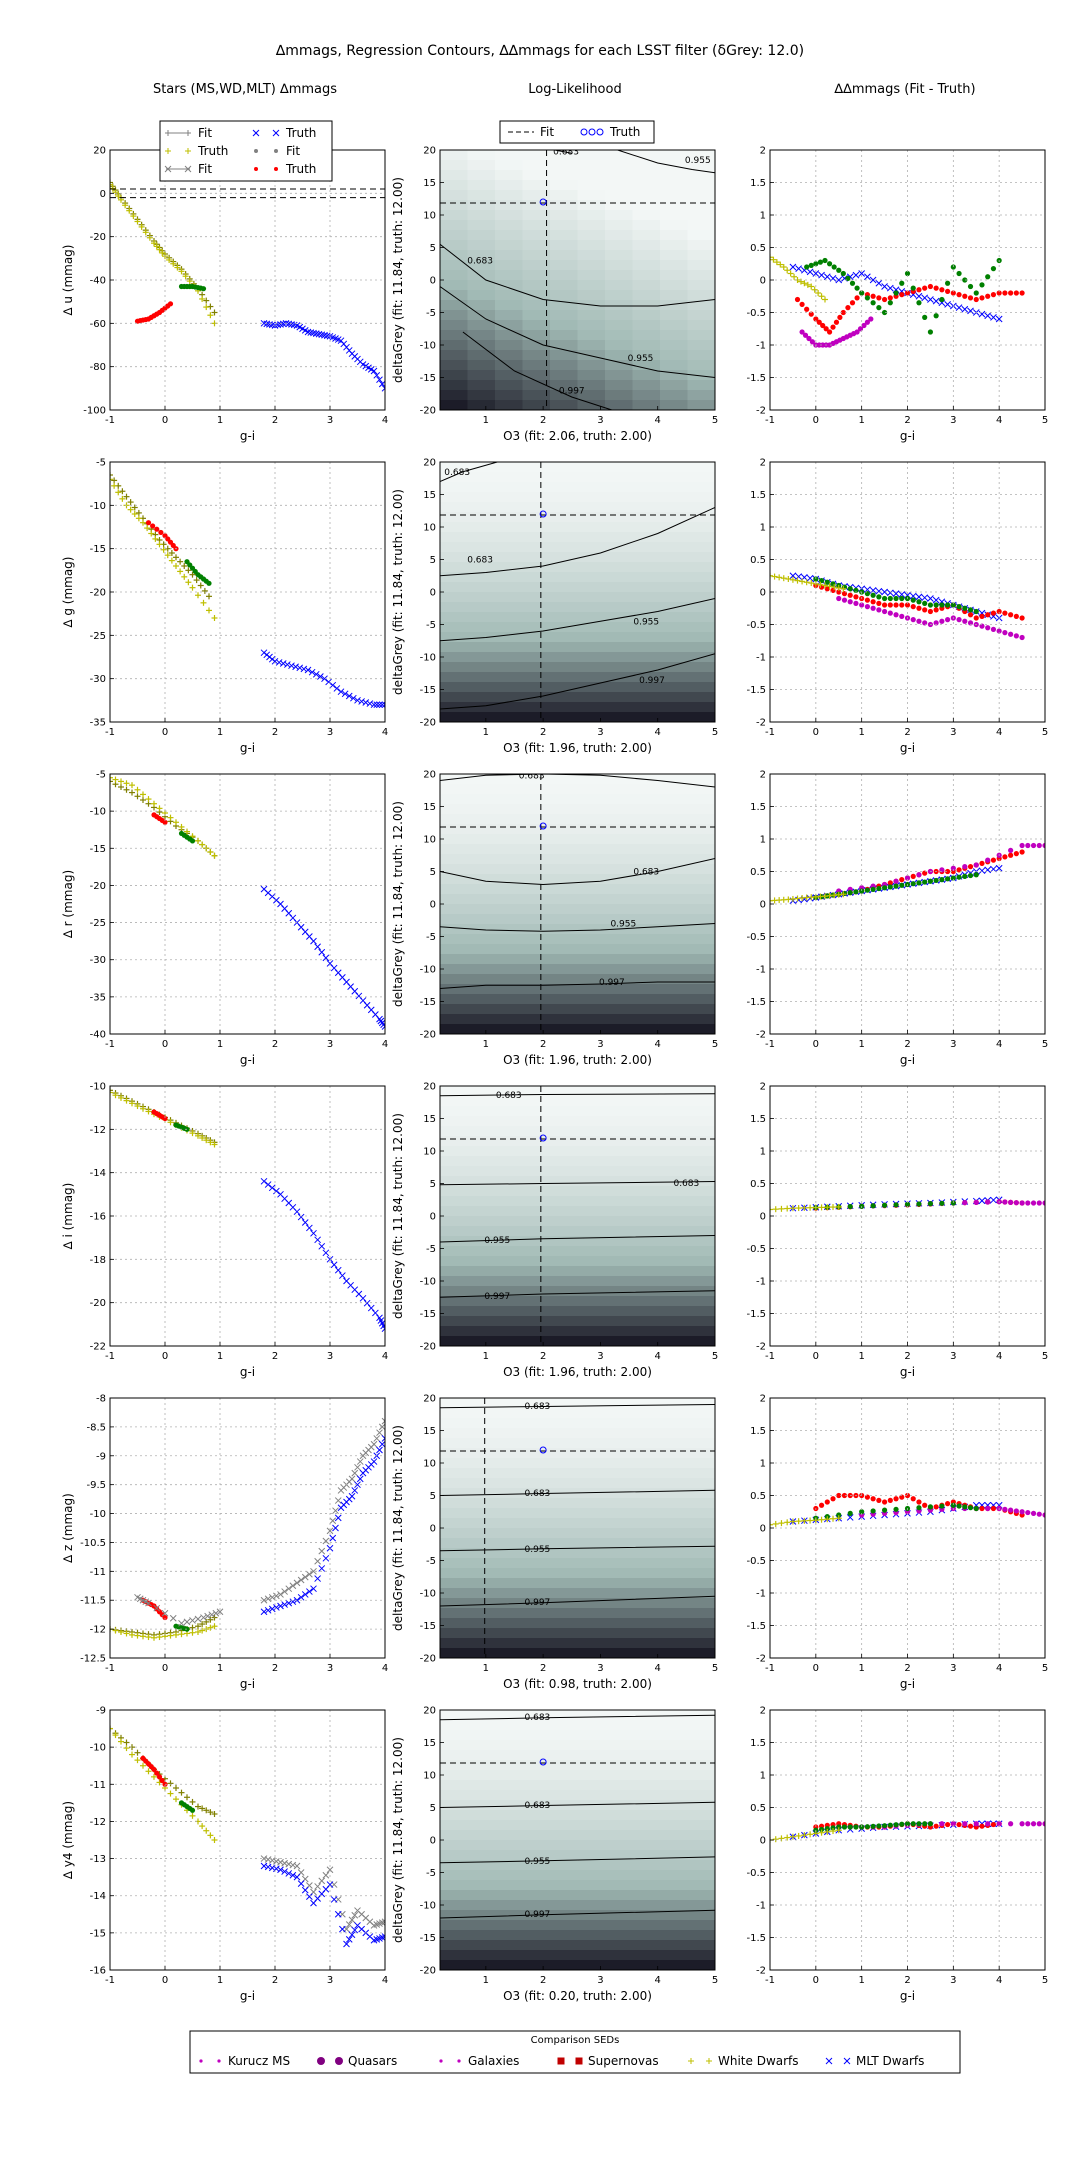 This screenshot has width=1080, height=2160. Describe the element at coordinates (276, 133) in the screenshot. I see `legend-swatch-x` at that location.